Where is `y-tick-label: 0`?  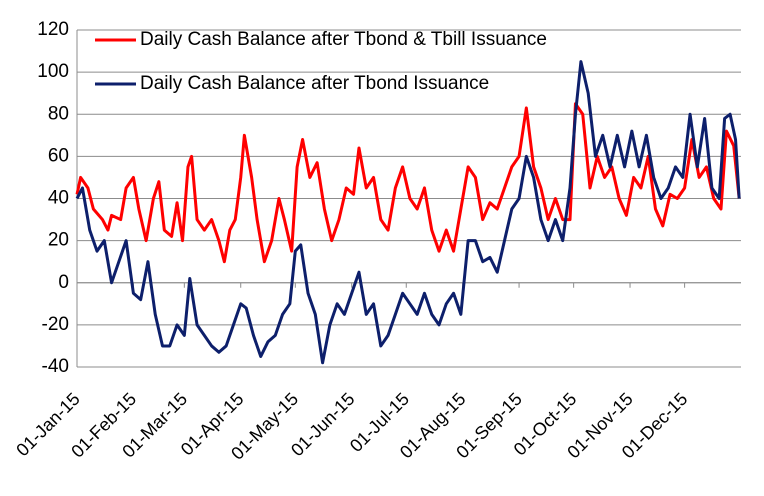 y-tick-label: 0 is located at coordinates (63, 282).